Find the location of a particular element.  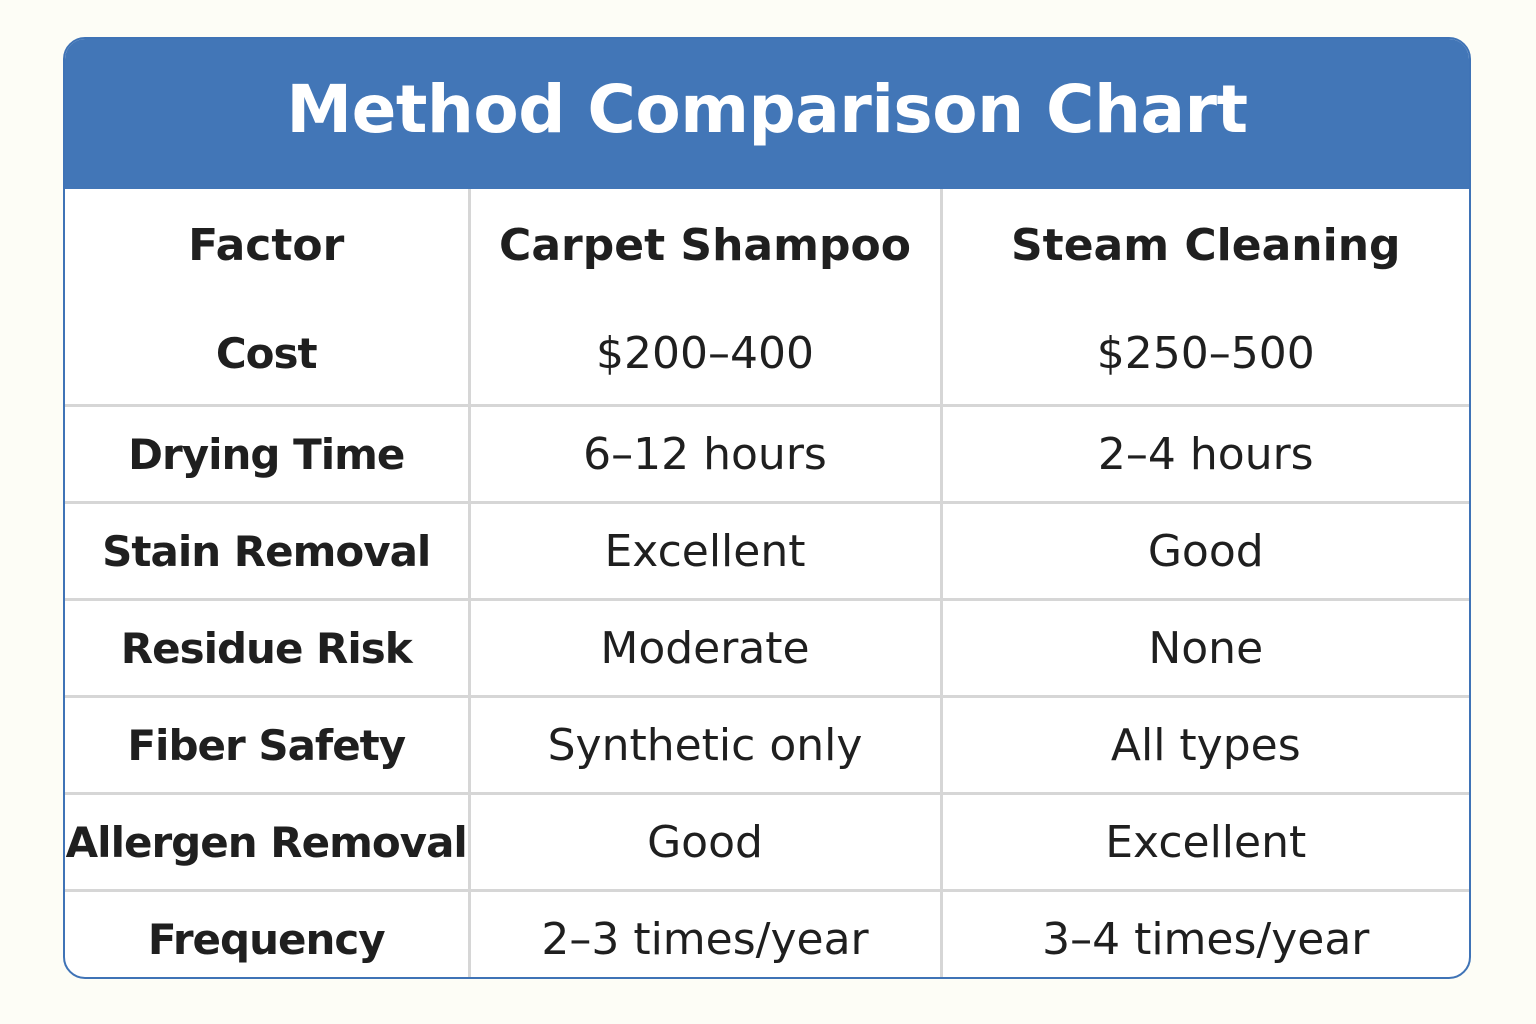

column-header-carpet-shampoo: Carpet Shampoo is located at coordinates (706, 245).